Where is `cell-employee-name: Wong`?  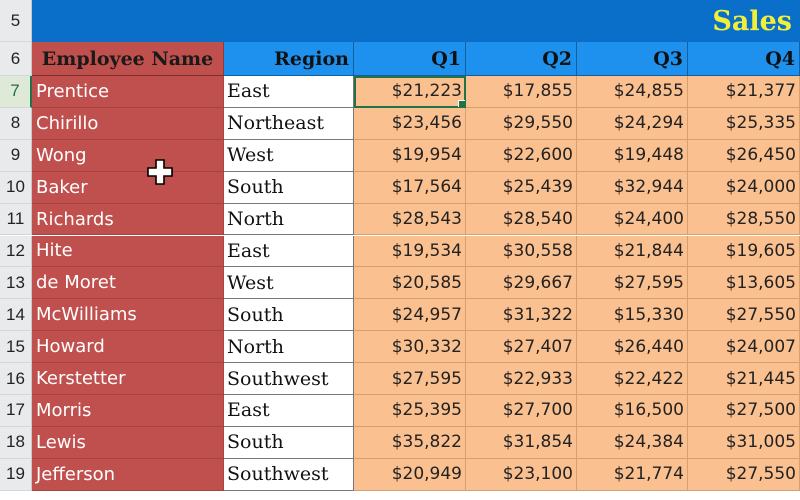
cell-employee-name: Wong is located at coordinates (128, 155).